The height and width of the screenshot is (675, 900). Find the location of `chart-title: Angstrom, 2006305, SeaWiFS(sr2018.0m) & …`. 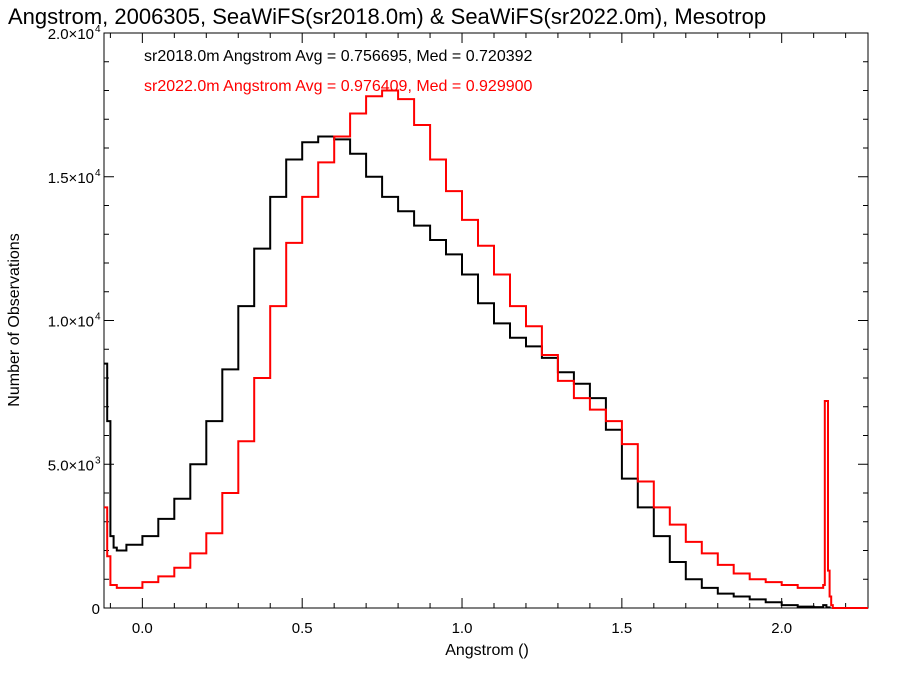

chart-title: Angstrom, 2006305, SeaWiFS(sr2018.0m) & … is located at coordinates (387, 16).